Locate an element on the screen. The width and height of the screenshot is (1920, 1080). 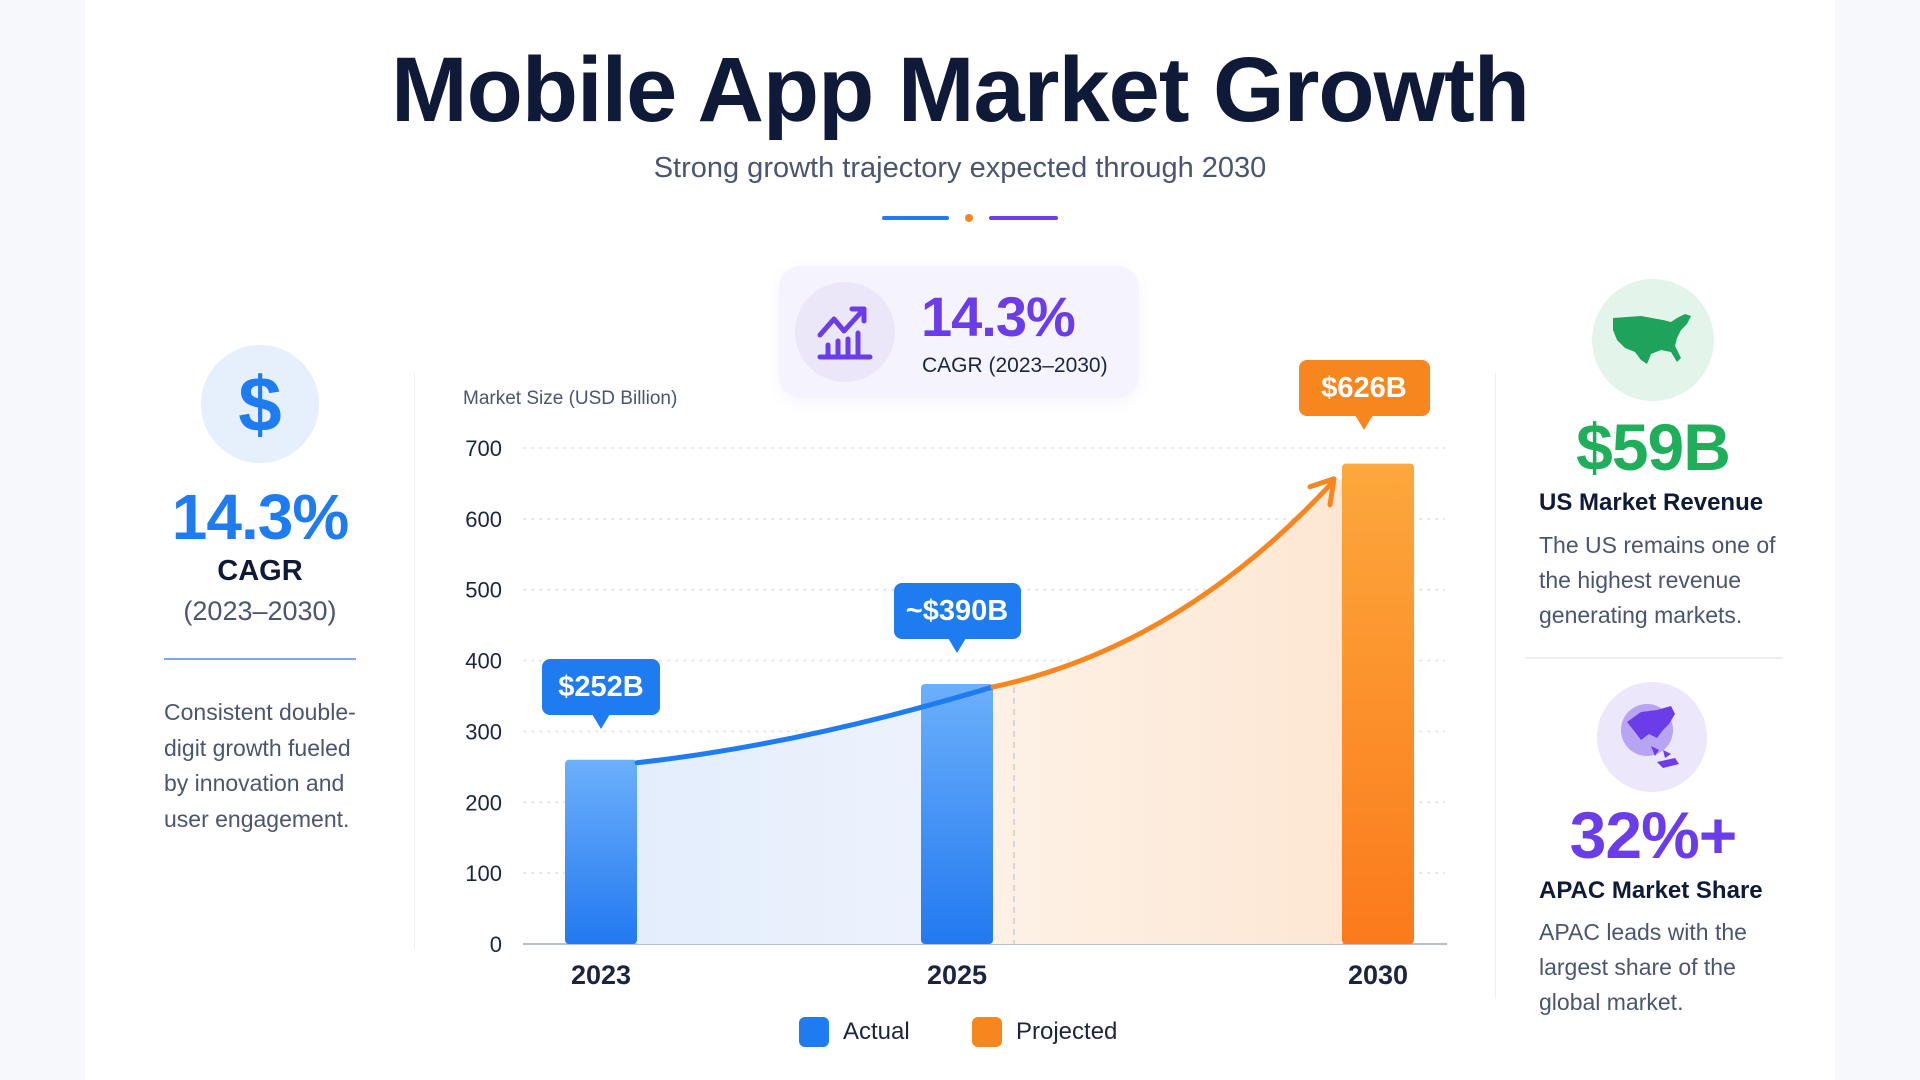
asia-globe-icon is located at coordinates (1652, 737).